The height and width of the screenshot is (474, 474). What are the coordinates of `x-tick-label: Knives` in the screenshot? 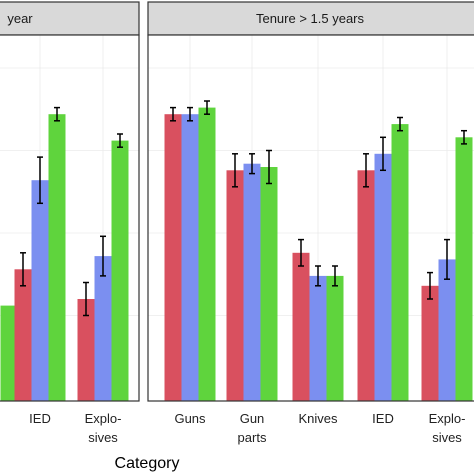 It's located at (318, 418).